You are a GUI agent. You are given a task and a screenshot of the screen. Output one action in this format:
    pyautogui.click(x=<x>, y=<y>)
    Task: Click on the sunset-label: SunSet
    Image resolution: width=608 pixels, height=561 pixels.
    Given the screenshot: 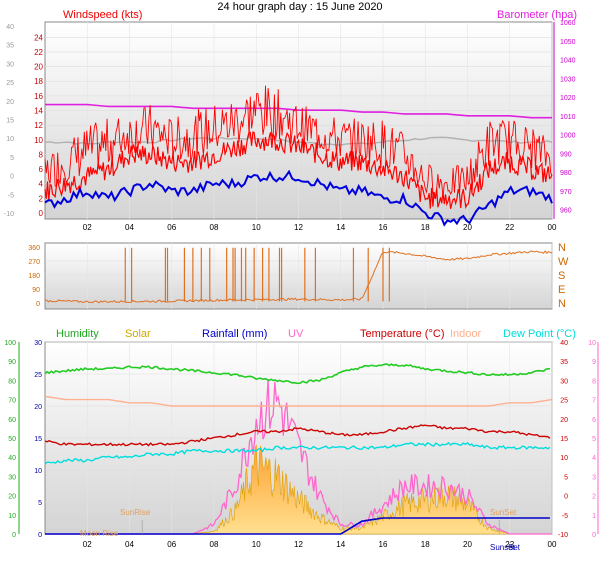 What is the action you would take?
    pyautogui.click(x=503, y=512)
    